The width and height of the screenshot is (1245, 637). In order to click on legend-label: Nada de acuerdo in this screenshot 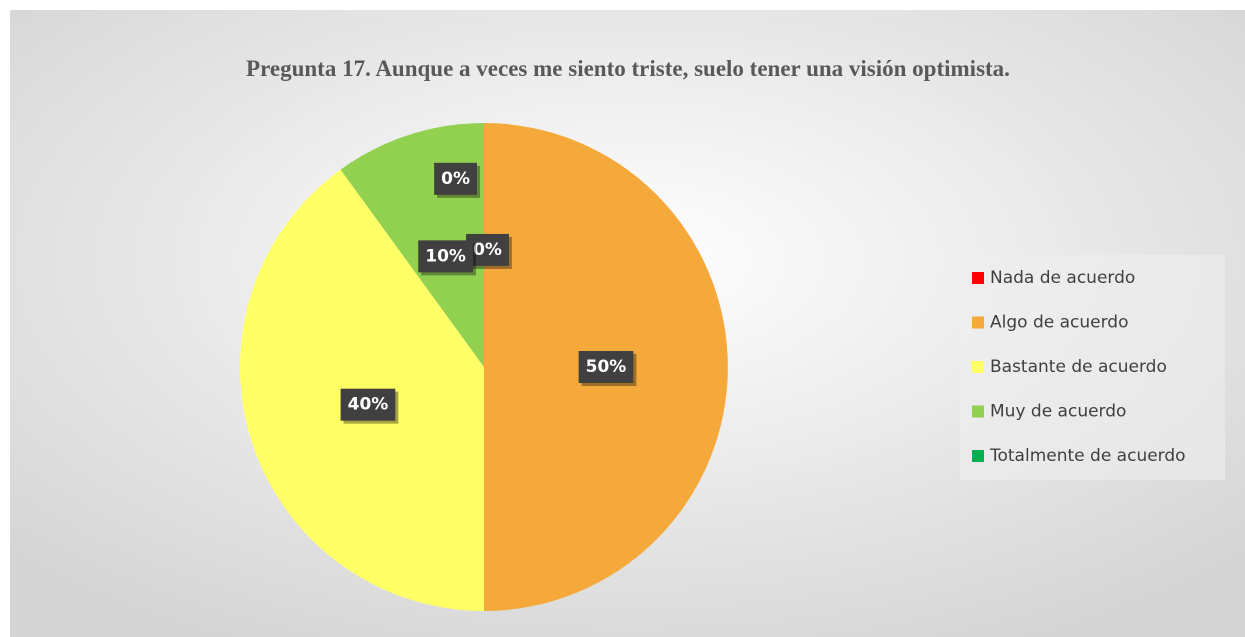, I will do `click(1062, 278)`.